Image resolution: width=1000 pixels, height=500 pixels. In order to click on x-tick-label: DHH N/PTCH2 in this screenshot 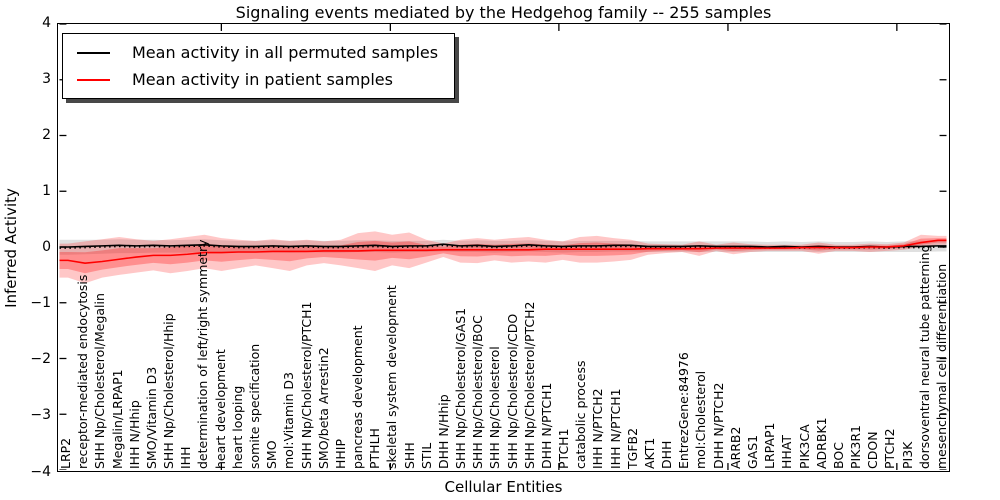, I will do `click(718, 425)`.